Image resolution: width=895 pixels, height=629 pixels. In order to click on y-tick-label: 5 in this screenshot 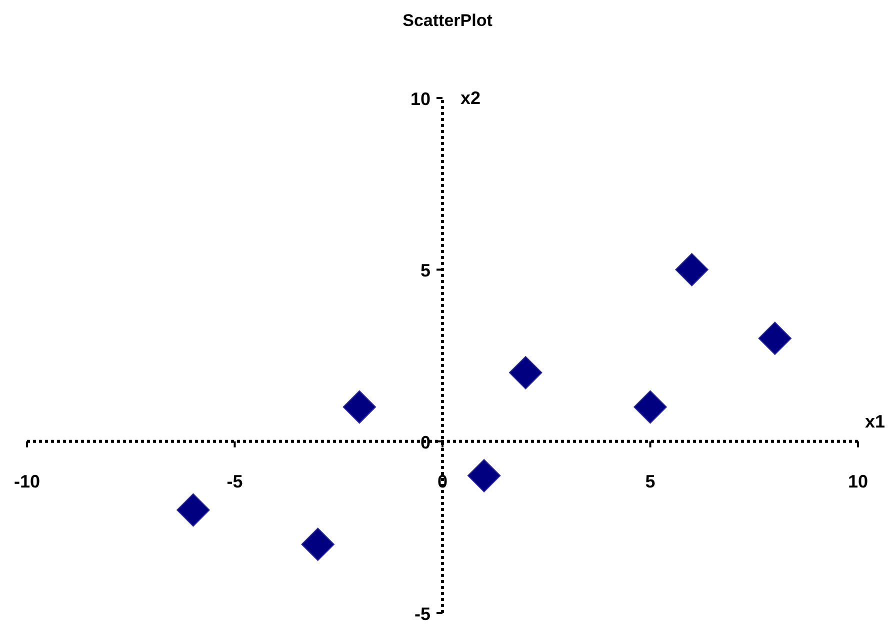, I will do `click(425, 270)`.